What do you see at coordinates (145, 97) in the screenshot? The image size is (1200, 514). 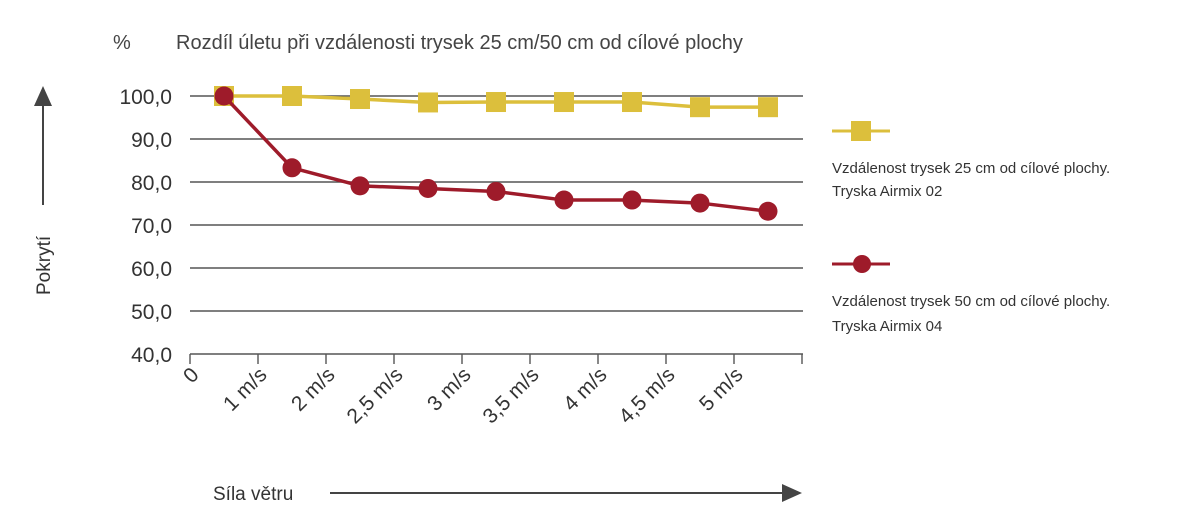 I see `y-tick-label: 100,0` at bounding box center [145, 97].